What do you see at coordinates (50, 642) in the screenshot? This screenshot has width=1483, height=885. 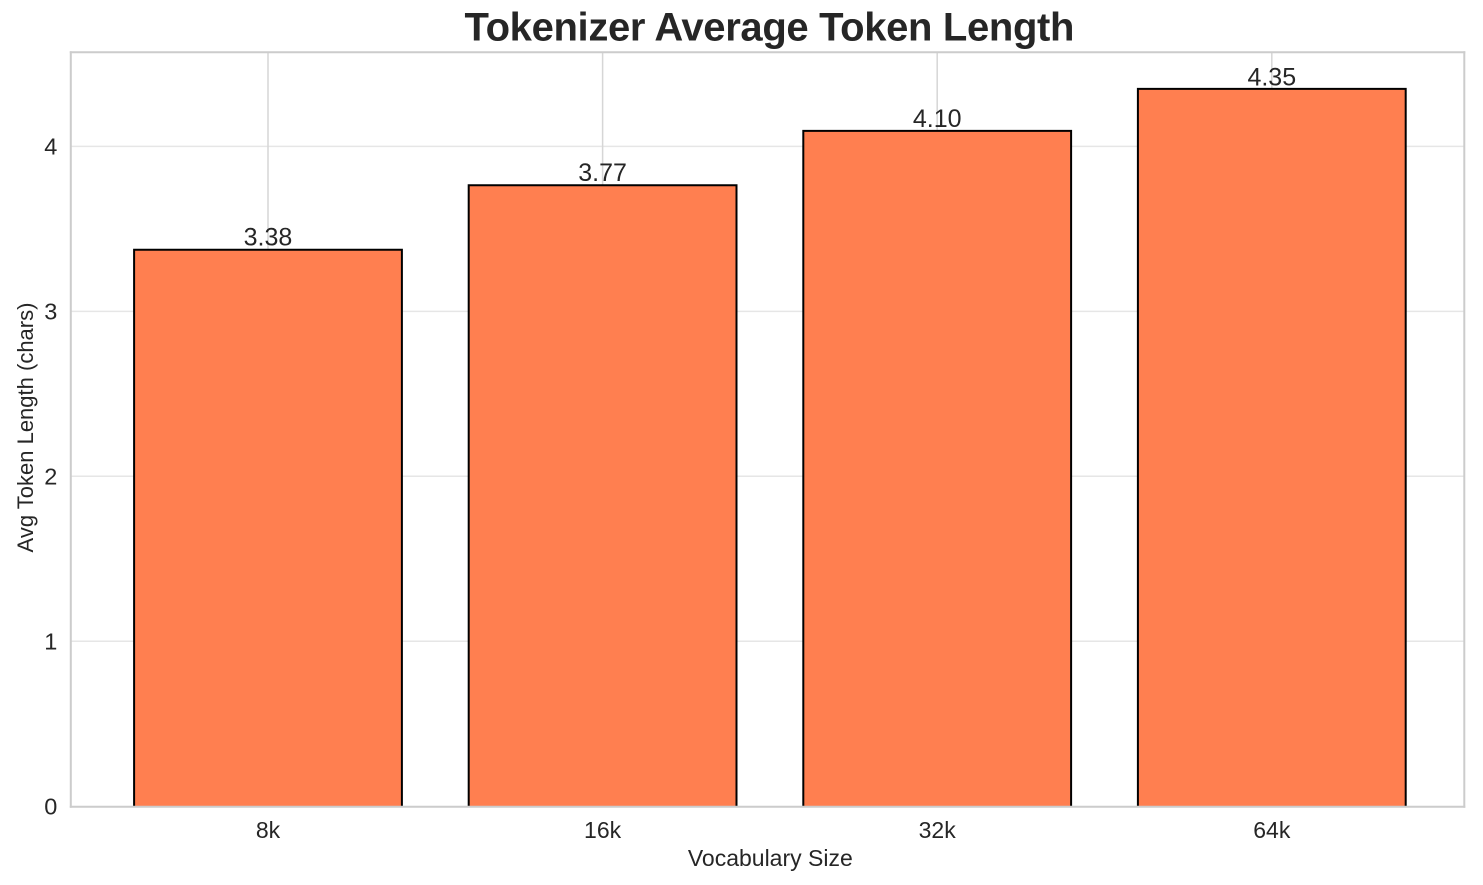 I see `svg-text: 1` at bounding box center [50, 642].